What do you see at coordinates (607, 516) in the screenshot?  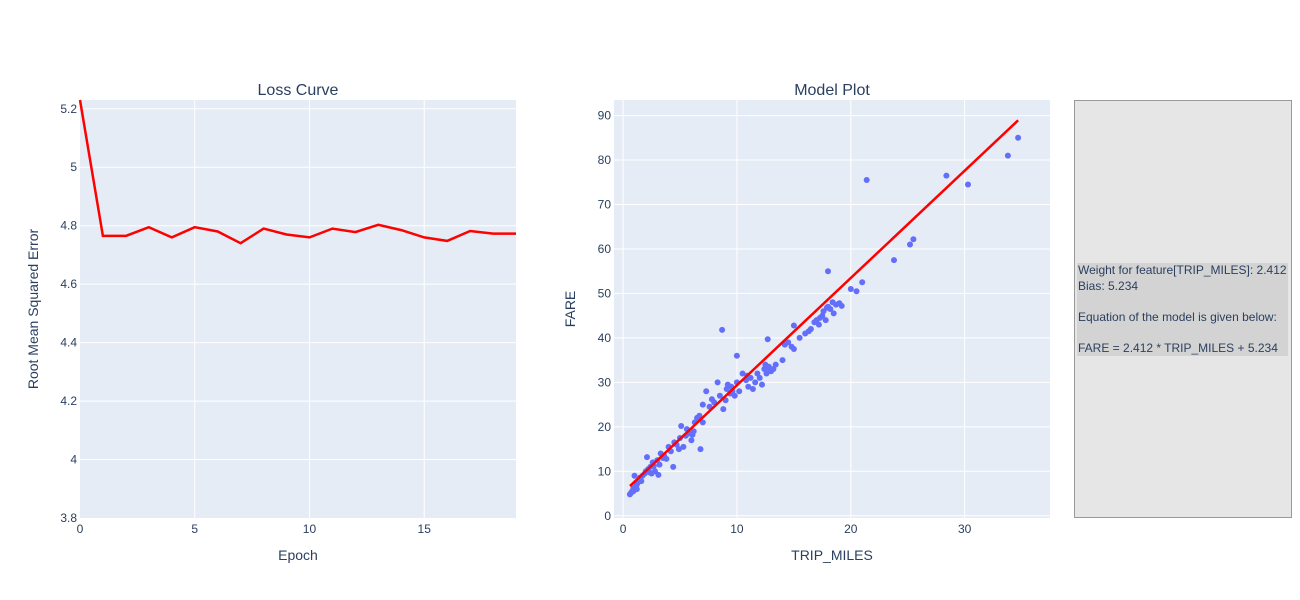 I see `model-y-tick-label: 0` at bounding box center [607, 516].